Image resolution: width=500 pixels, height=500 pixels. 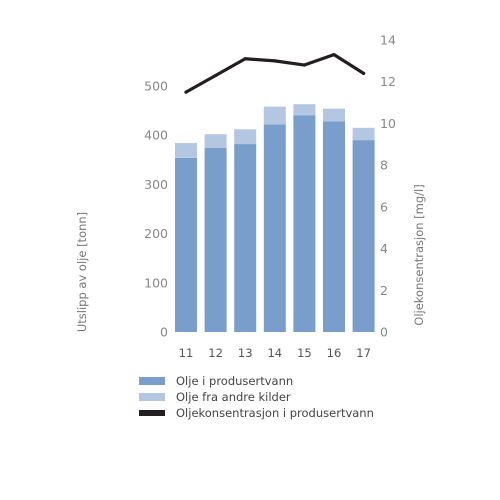 I want to click on right-tick-4: 4, so click(x=384, y=248).